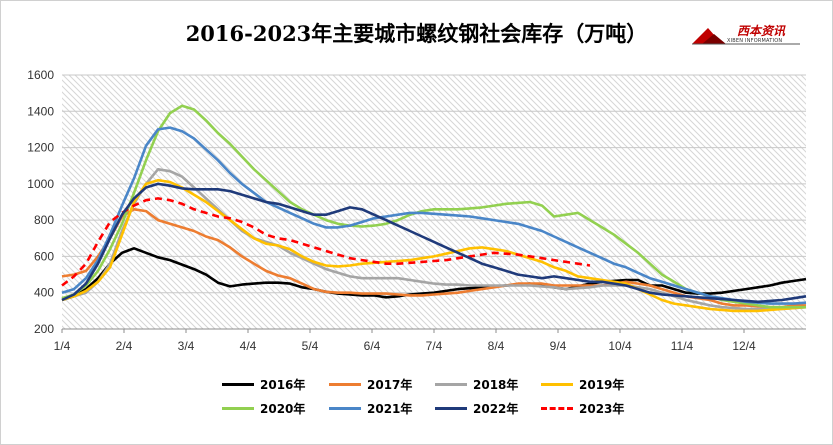  What do you see at coordinates (496, 408) in the screenshot?
I see `legend-label: 2022年` at bounding box center [496, 408].